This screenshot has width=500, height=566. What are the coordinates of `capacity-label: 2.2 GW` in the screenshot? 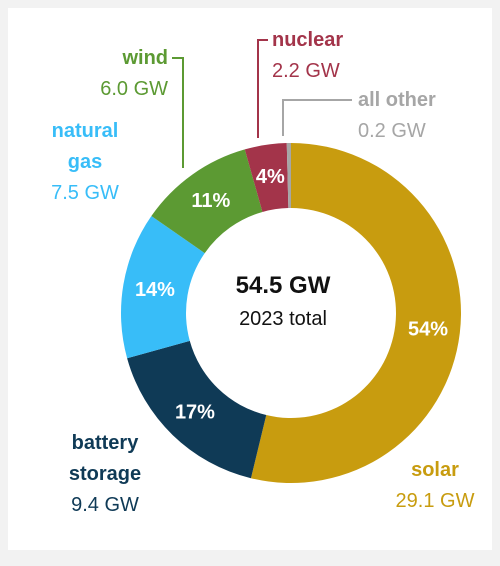 It's located at (306, 71).